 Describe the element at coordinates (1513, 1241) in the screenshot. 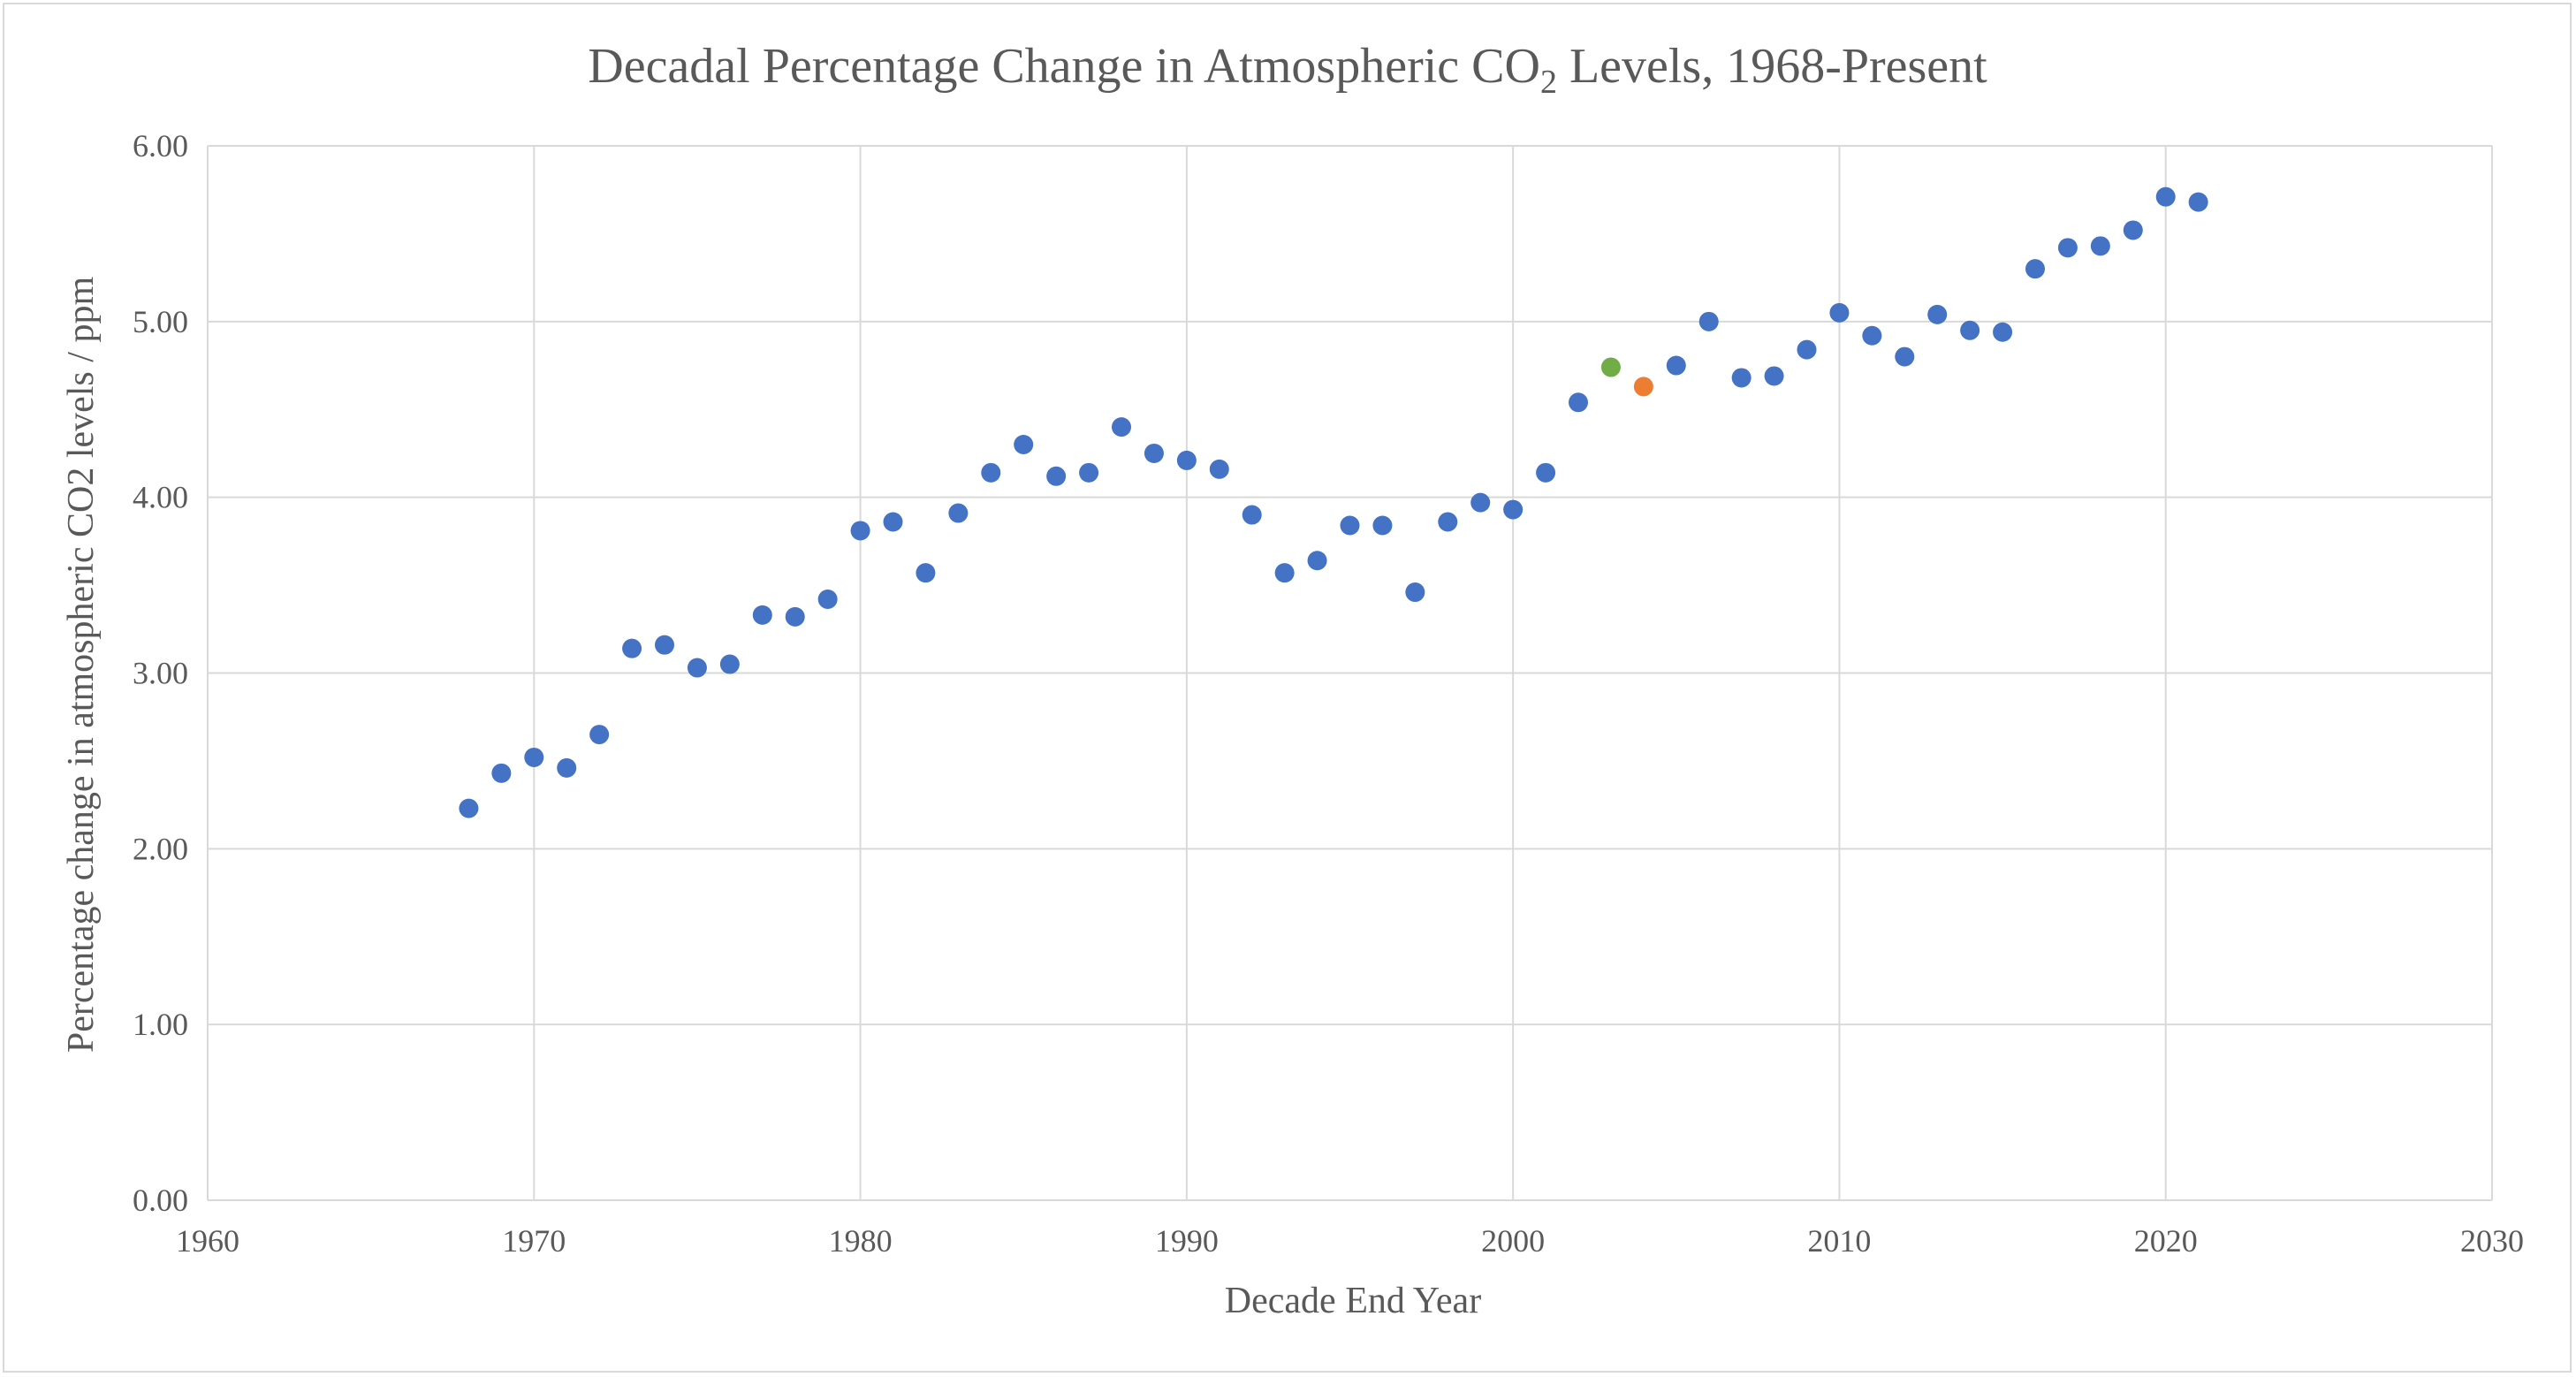

I see `x-tick-label: 2000` at that location.